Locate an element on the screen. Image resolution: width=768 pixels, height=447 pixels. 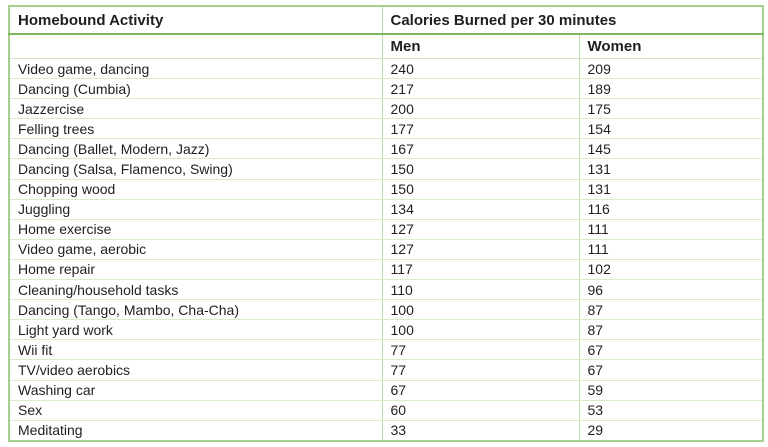
men-value-cell: 240 is located at coordinates (480, 69).